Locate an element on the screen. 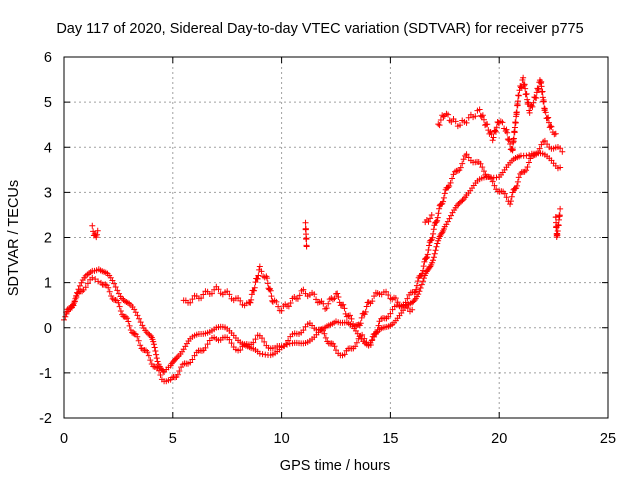 The height and width of the screenshot is (480, 640). x-tick-label: 0 is located at coordinates (64, 439).